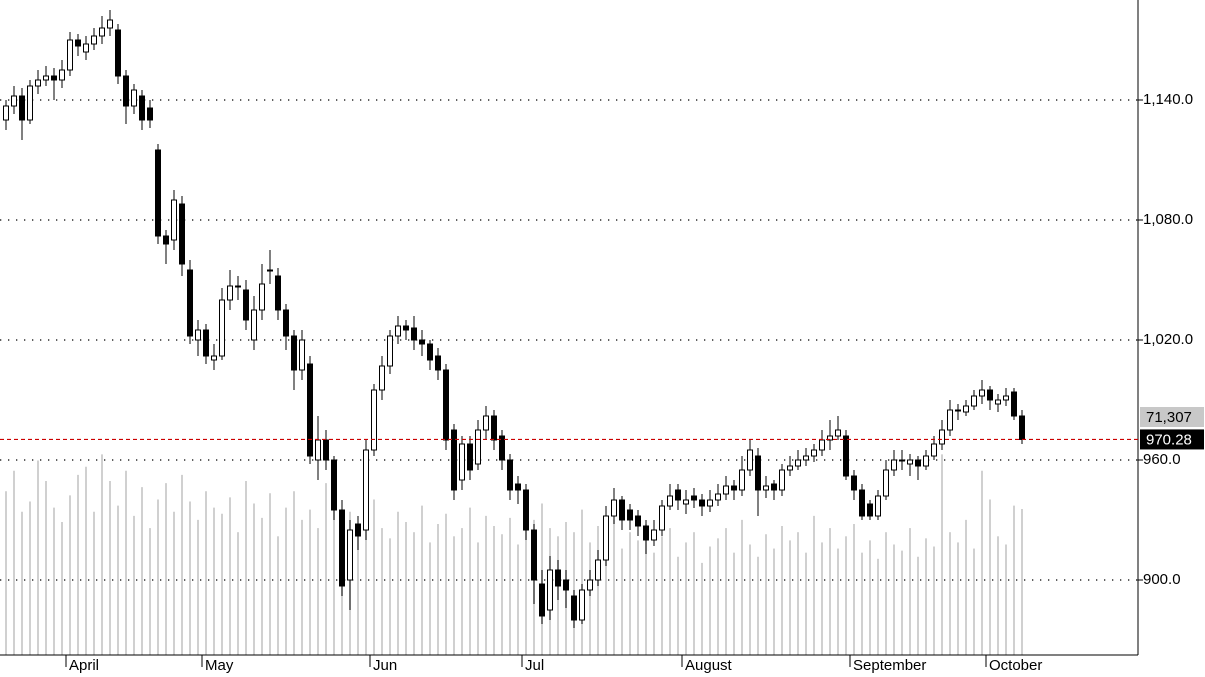 This screenshot has height=677, width=1205. Describe the element at coordinates (709, 665) in the screenshot. I see `x-tick-label: August` at that location.